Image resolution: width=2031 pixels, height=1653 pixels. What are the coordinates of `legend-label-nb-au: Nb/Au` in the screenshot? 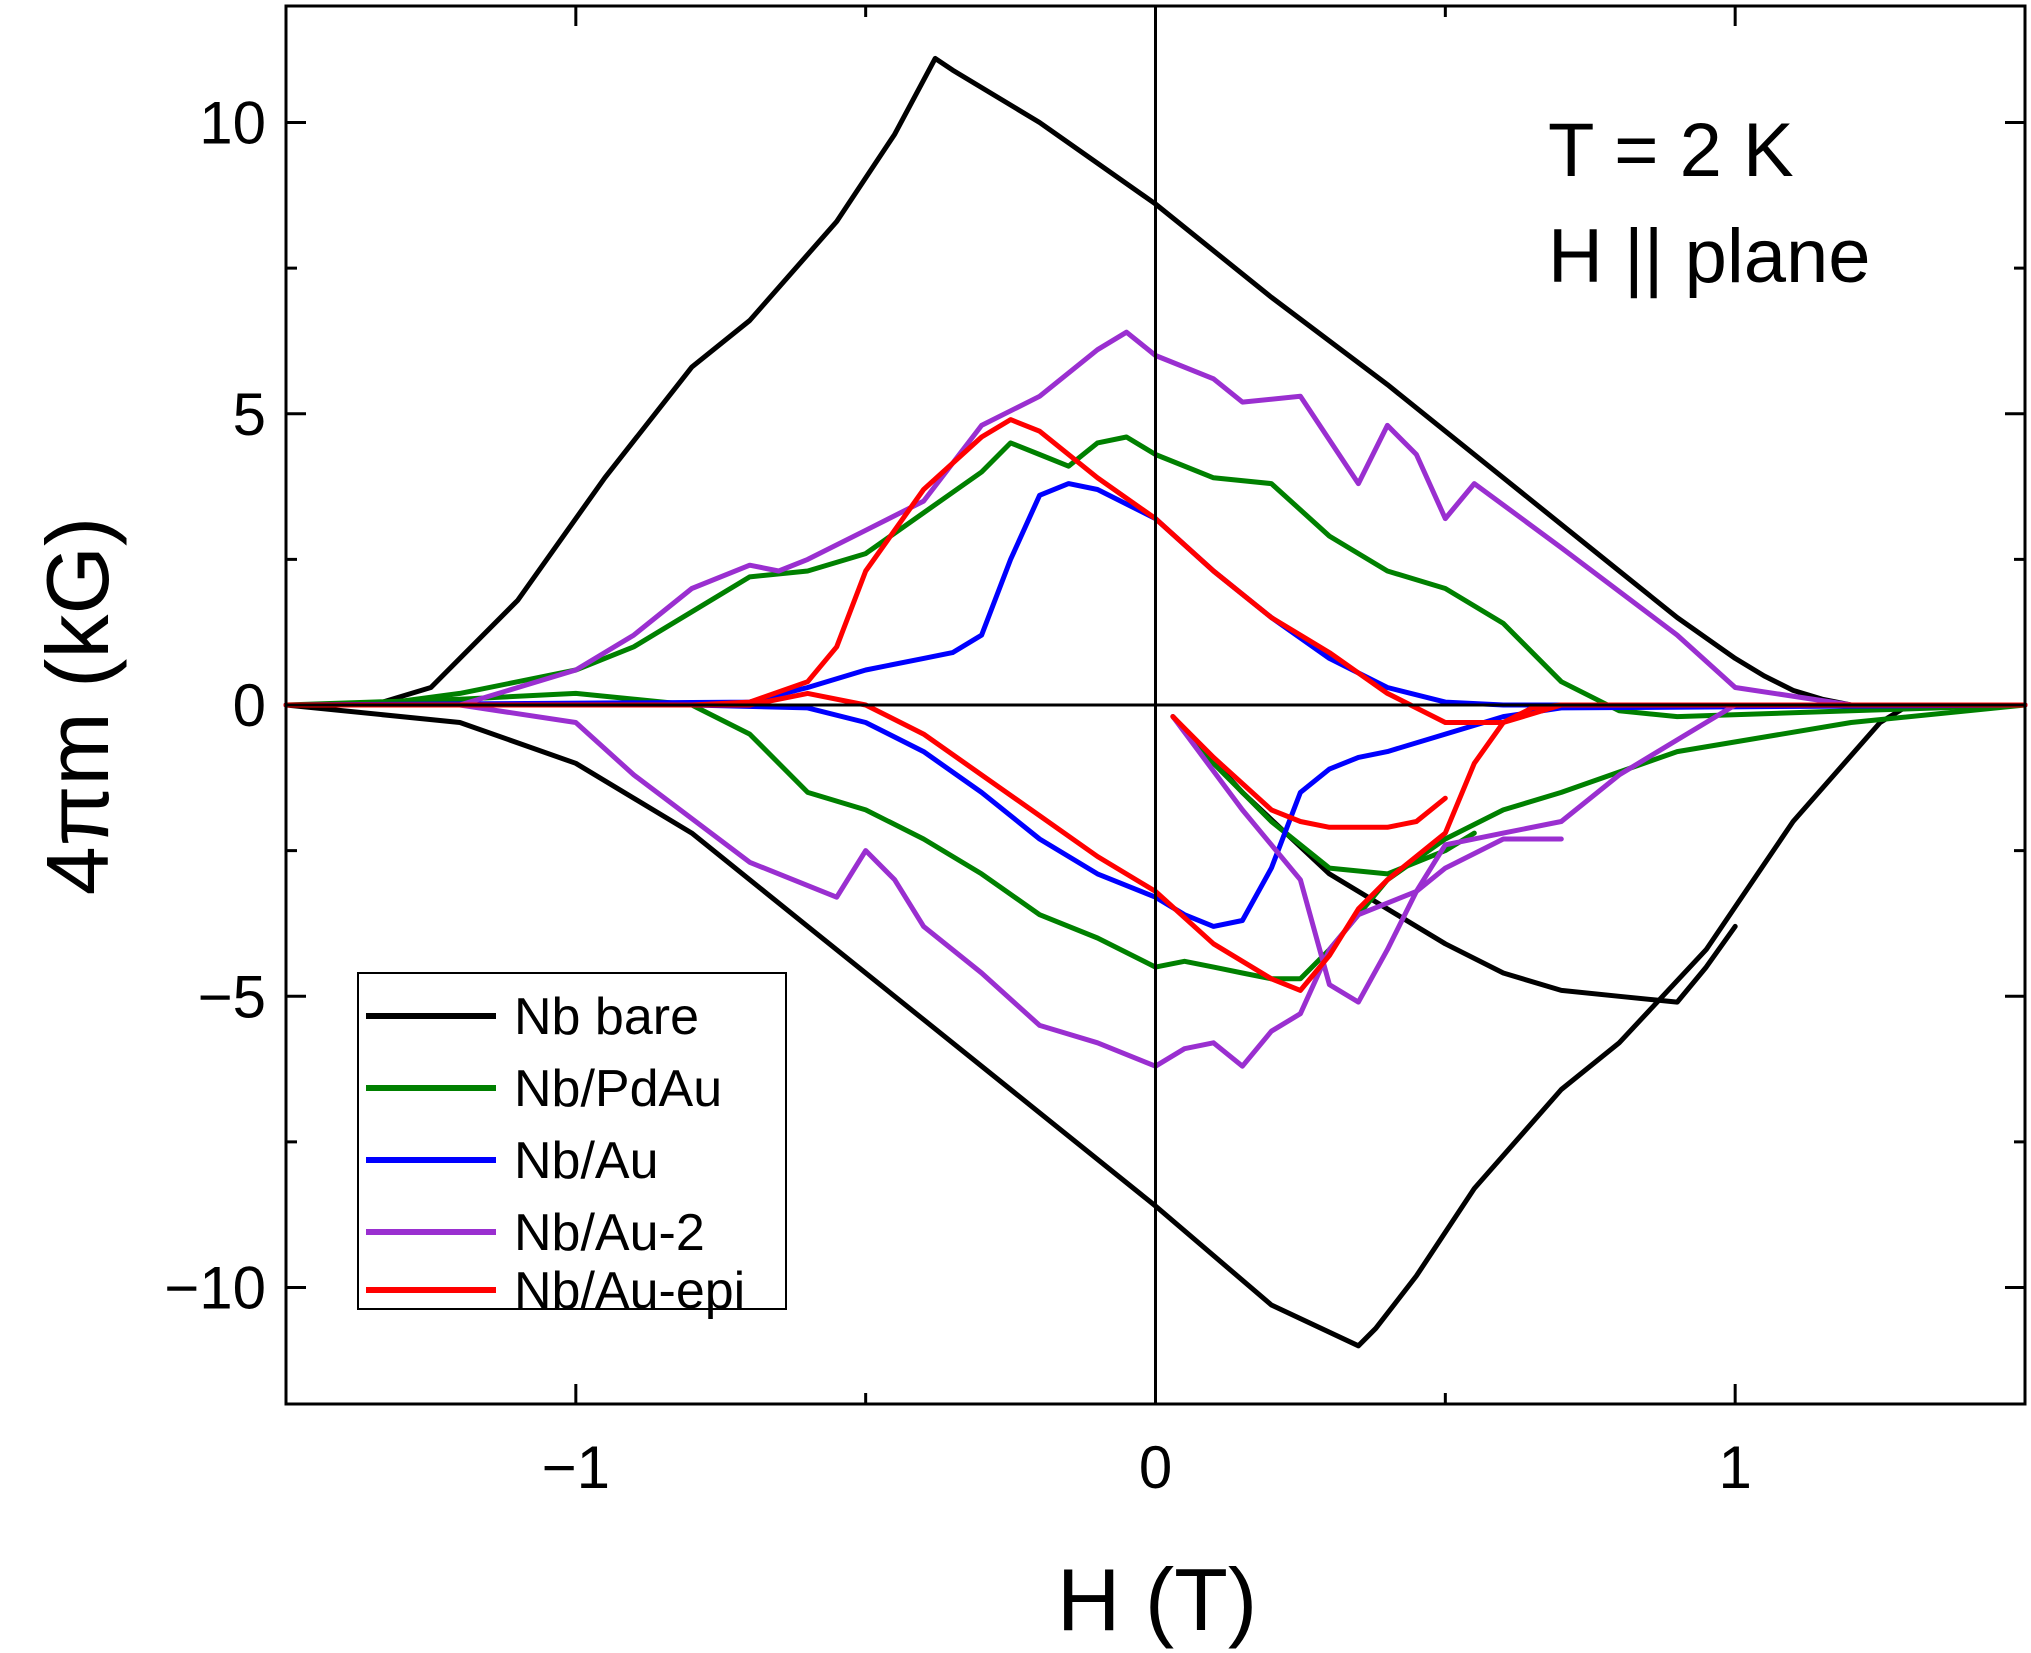 It's located at (586, 1161).